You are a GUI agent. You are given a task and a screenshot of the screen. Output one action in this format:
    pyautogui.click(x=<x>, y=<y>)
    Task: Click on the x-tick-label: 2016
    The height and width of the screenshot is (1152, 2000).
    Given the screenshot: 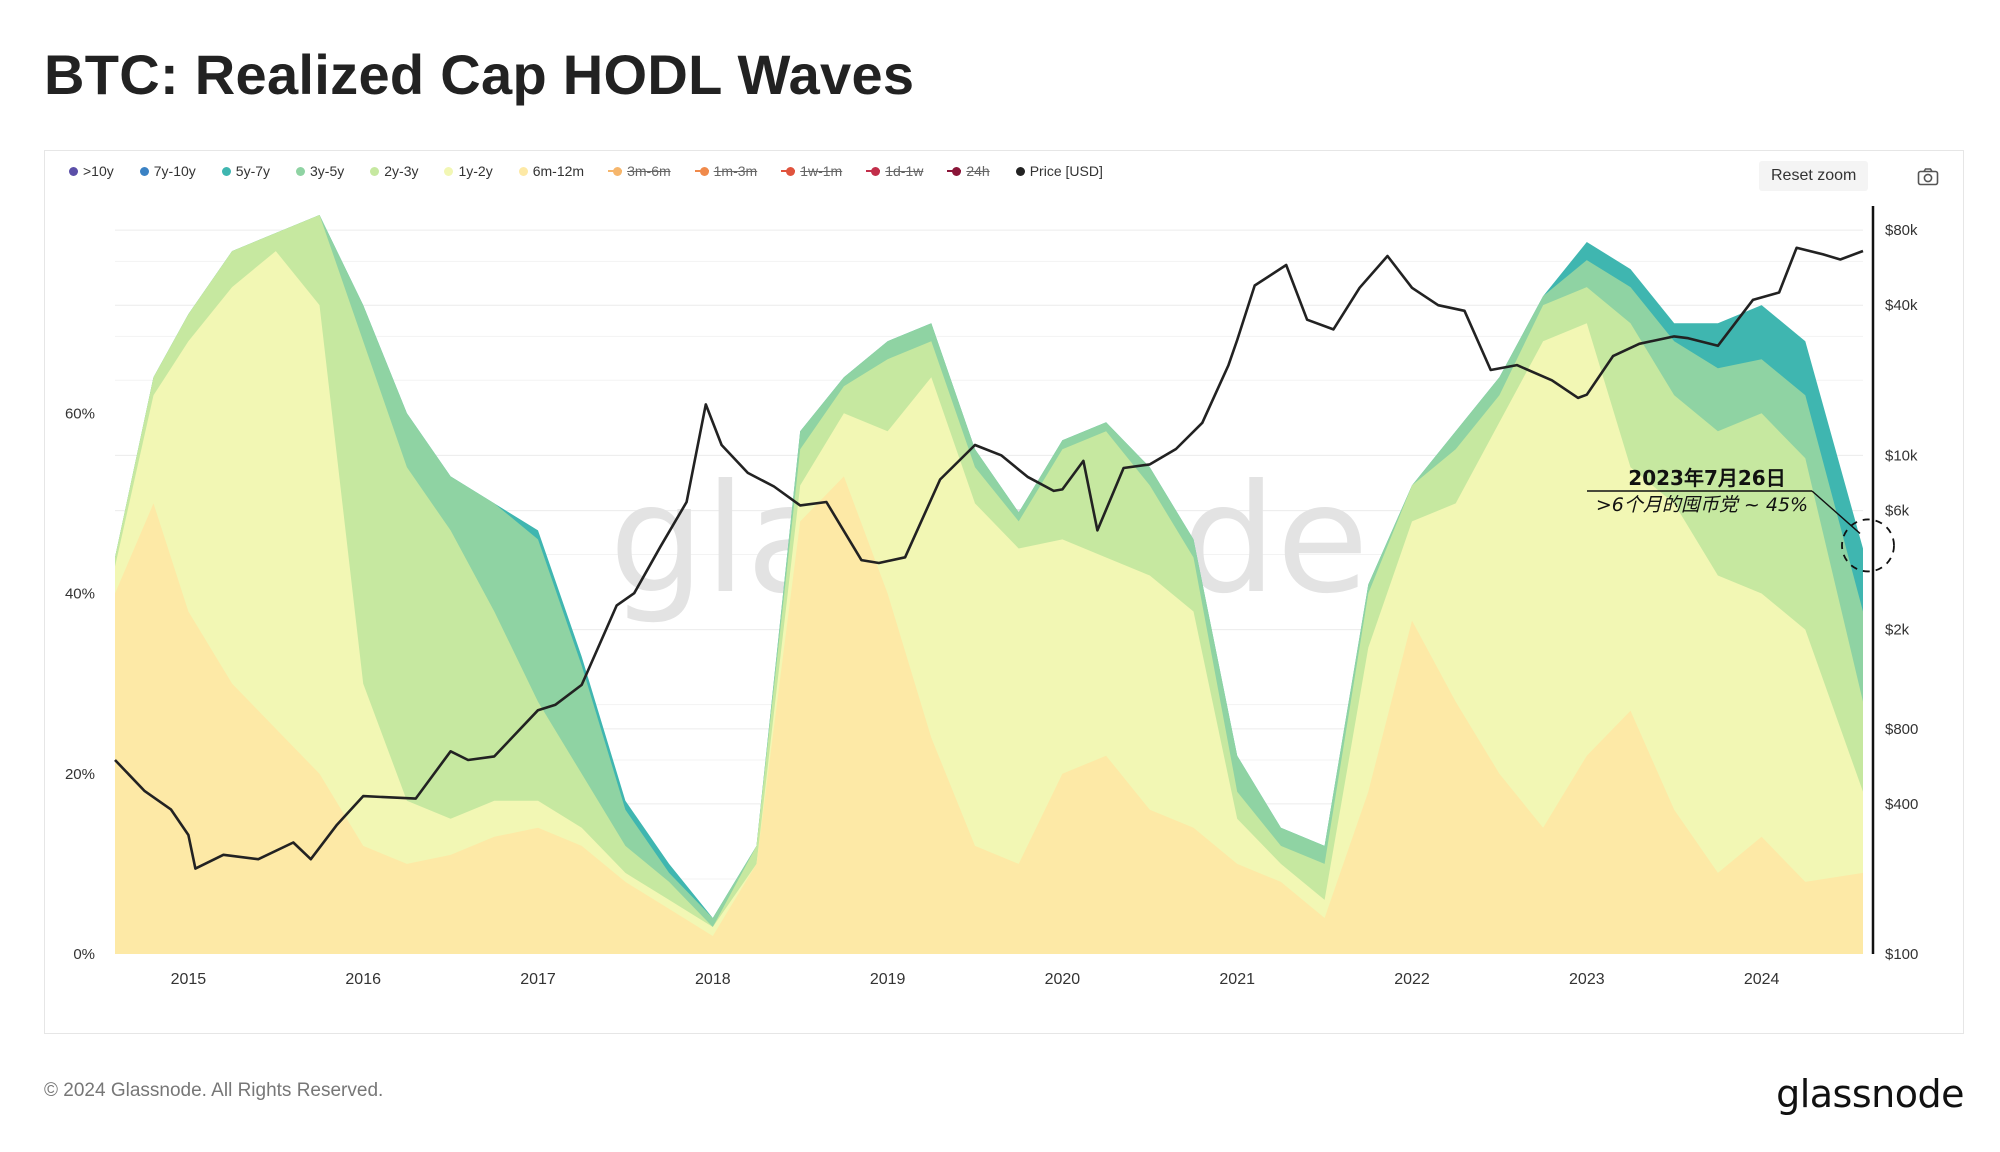 What is the action you would take?
    pyautogui.click(x=363, y=979)
    